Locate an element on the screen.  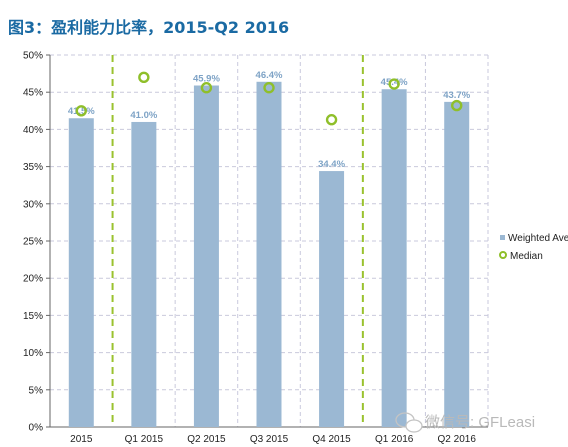
y-tick-label: 25% is located at coordinates (33, 242).